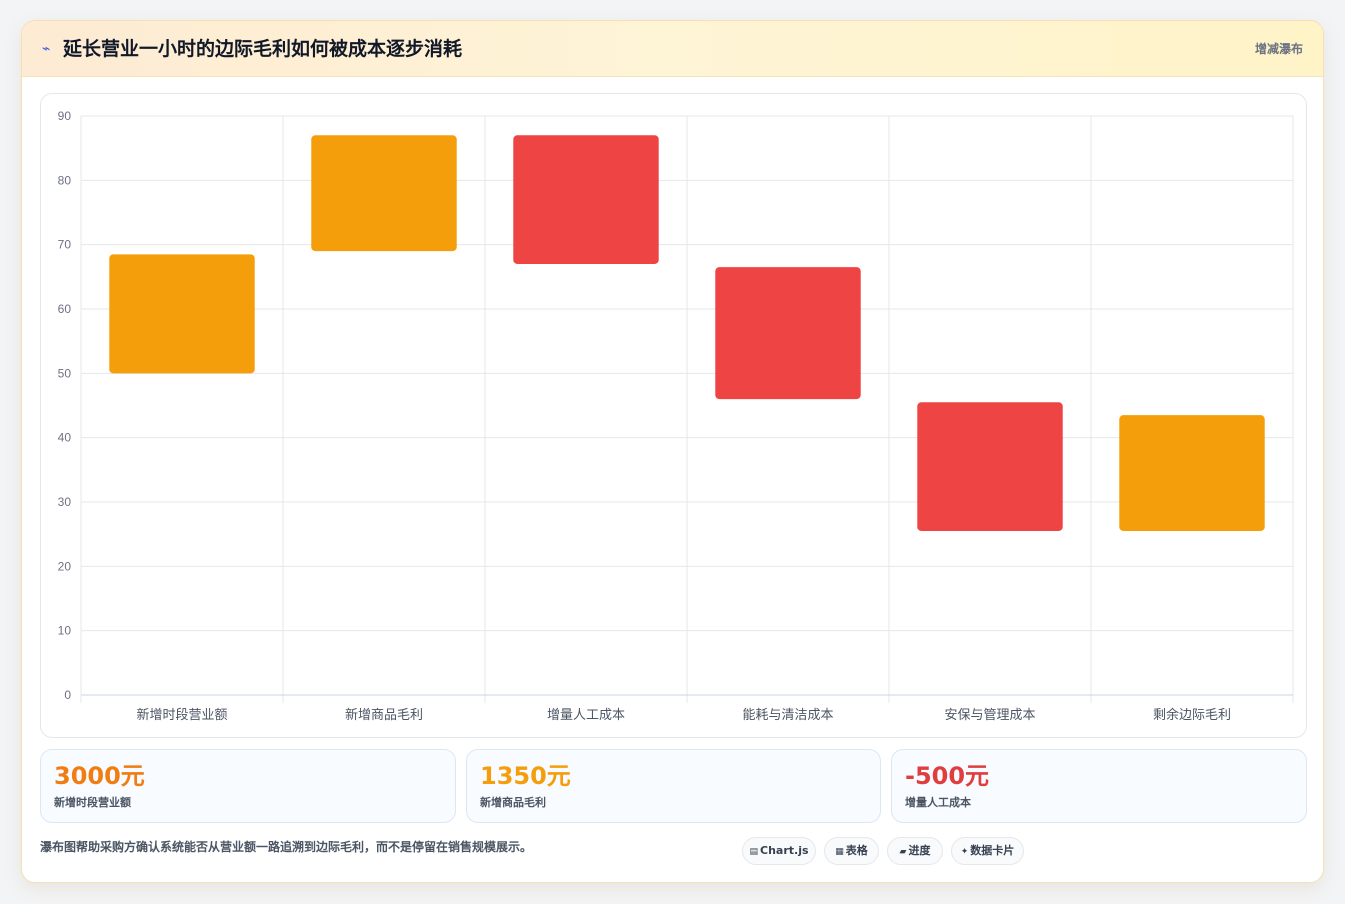 This screenshot has width=1345, height=904. What do you see at coordinates (839, 852) in the screenshot?
I see `table-icon: ▦` at bounding box center [839, 852].